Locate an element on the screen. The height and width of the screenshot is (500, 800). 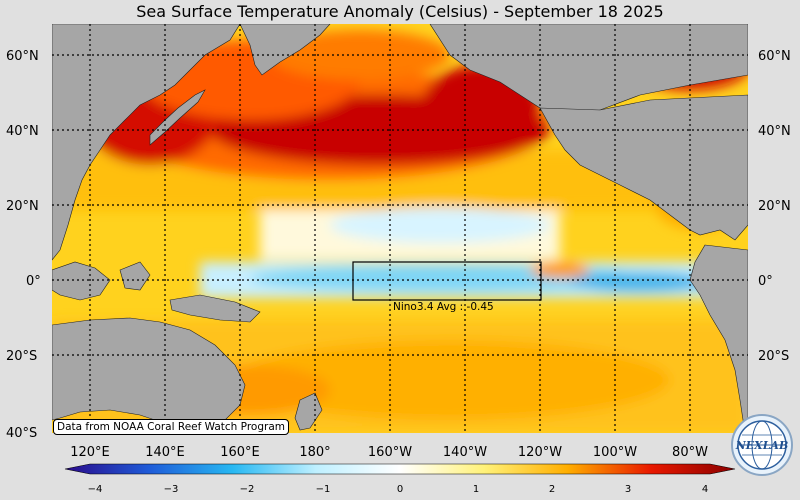
colorbar-tick-label: 2 is located at coordinates (552, 489).